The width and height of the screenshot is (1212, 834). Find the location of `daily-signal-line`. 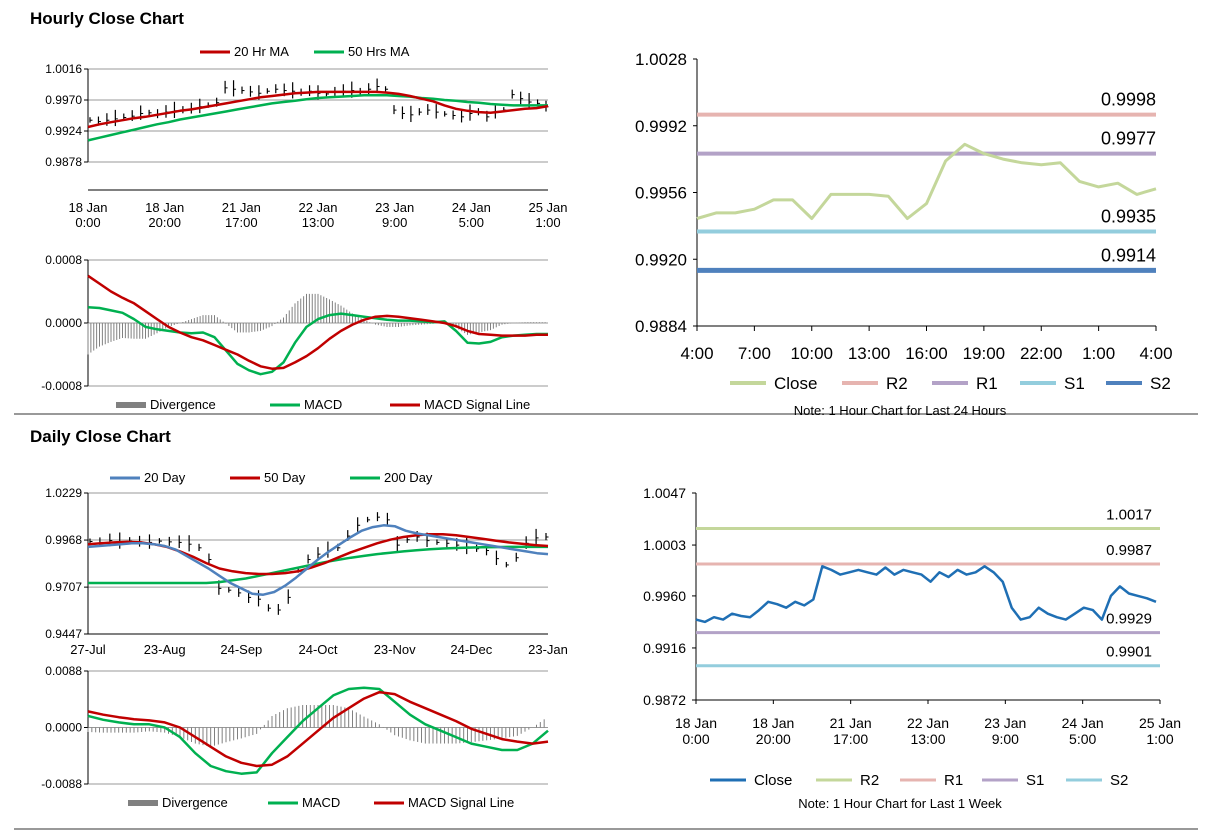

daily-signal-line is located at coordinates (318, 729).